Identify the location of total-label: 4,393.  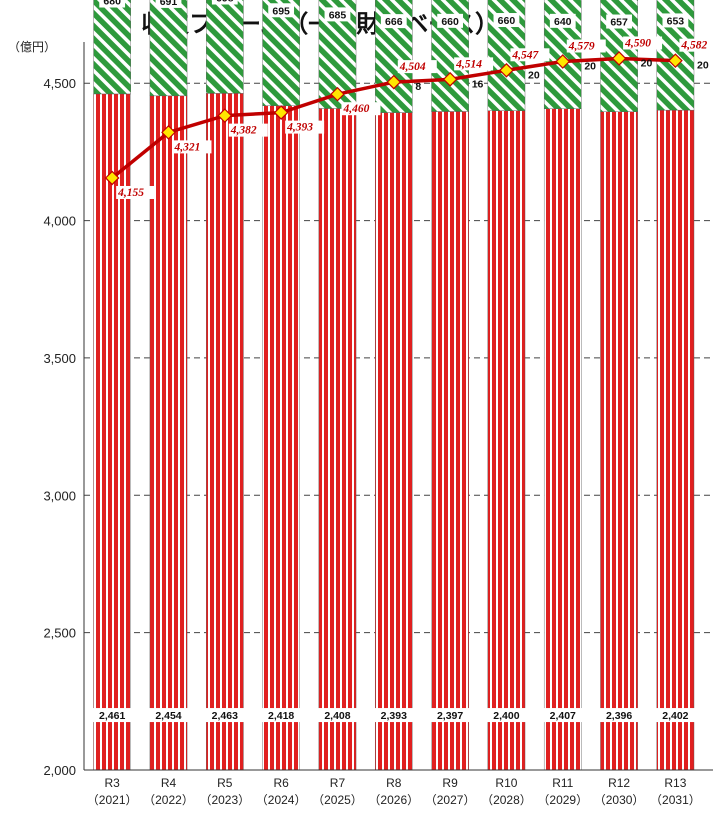
(299, 128).